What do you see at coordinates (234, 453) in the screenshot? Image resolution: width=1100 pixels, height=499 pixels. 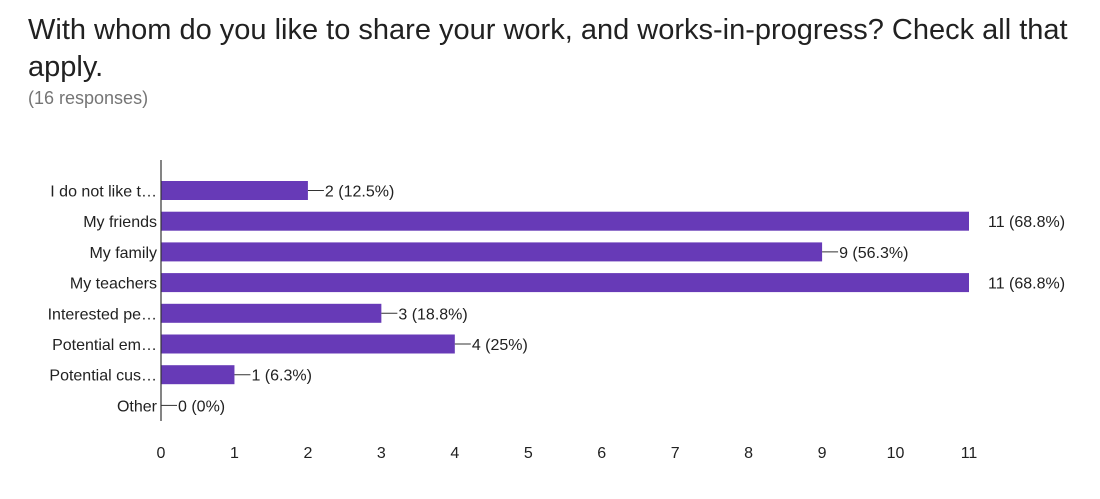 I see `x-tick-label-1: 1` at bounding box center [234, 453].